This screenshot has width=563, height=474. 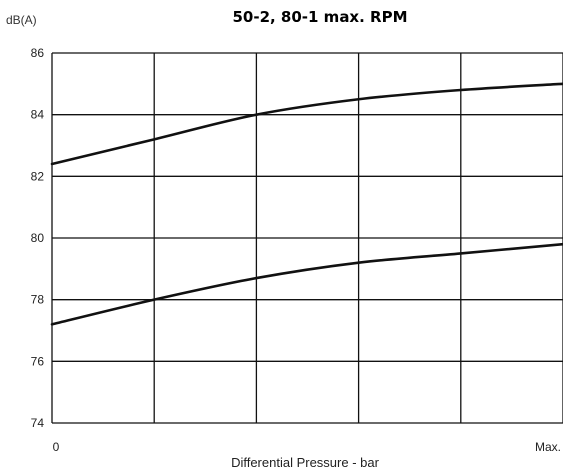 What do you see at coordinates (38, 115) in the screenshot?
I see `y-tick-label: 84` at bounding box center [38, 115].